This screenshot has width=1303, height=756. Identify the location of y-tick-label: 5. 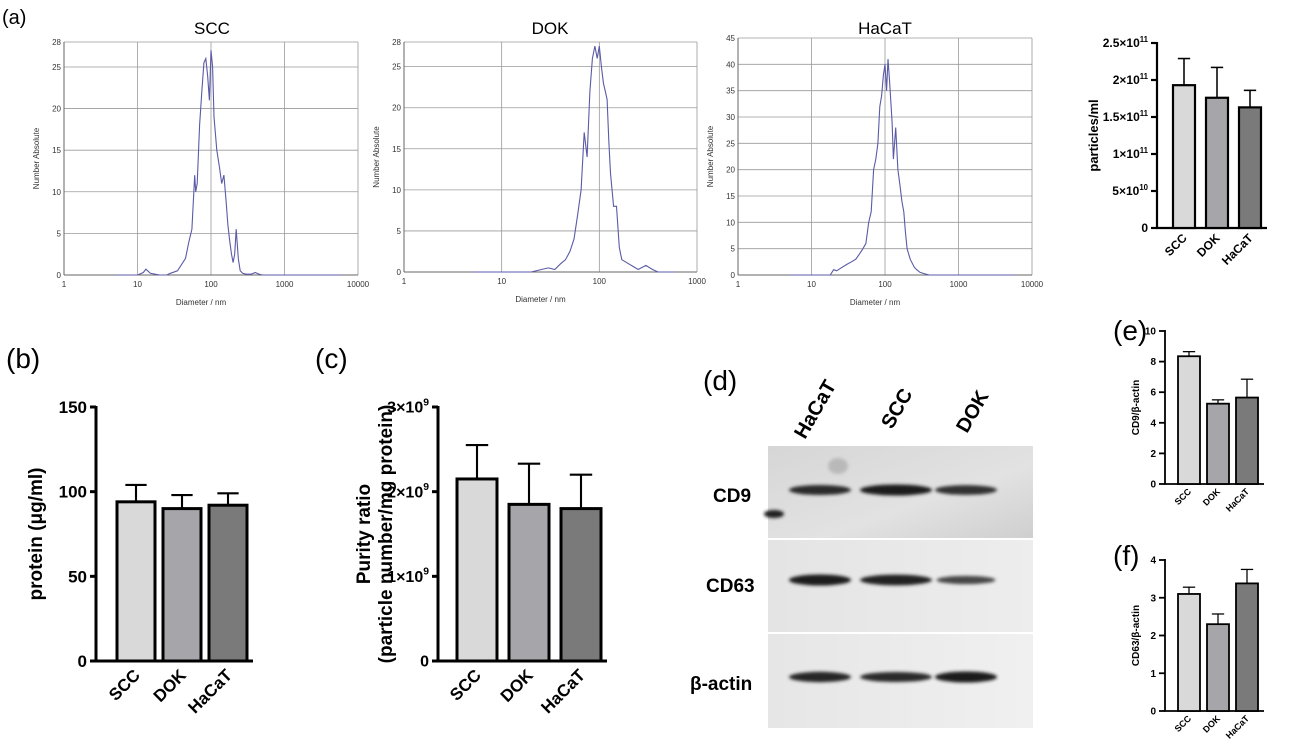
(399, 231).